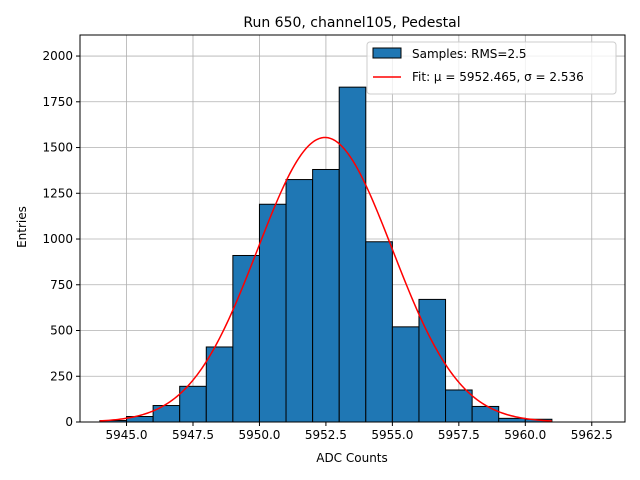  I want to click on x-tick-label: 5947.5, so click(193, 435).